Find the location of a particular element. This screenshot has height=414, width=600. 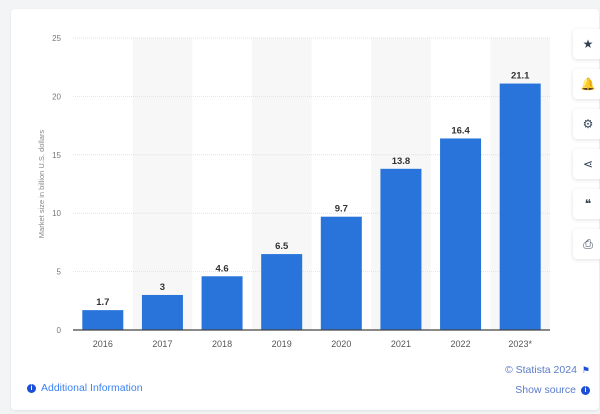

print-icon: ⎙ is located at coordinates (588, 243).